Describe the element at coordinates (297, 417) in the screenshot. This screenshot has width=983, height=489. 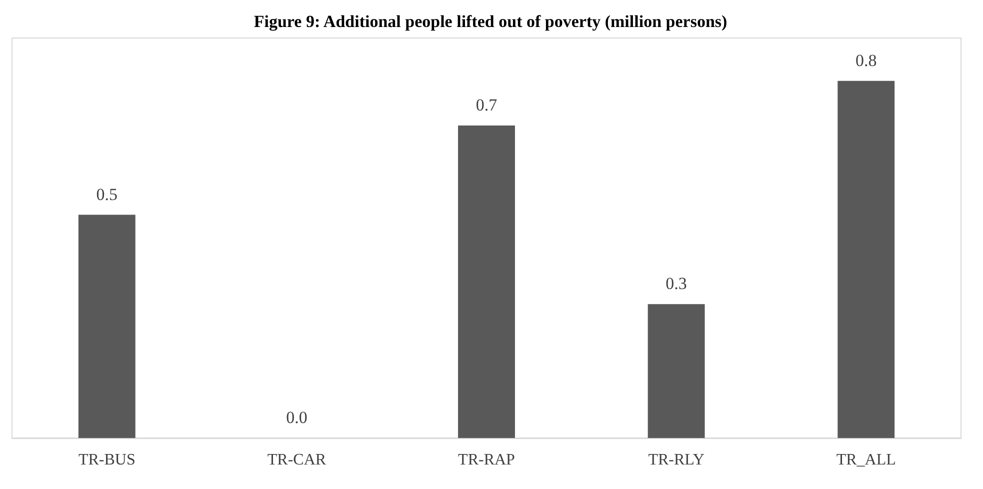
I see `data-label: 0.0` at that location.